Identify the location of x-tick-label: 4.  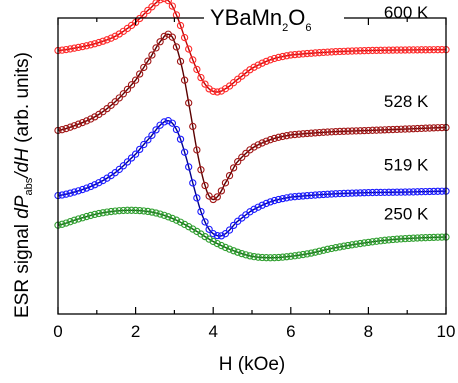
(212, 331).